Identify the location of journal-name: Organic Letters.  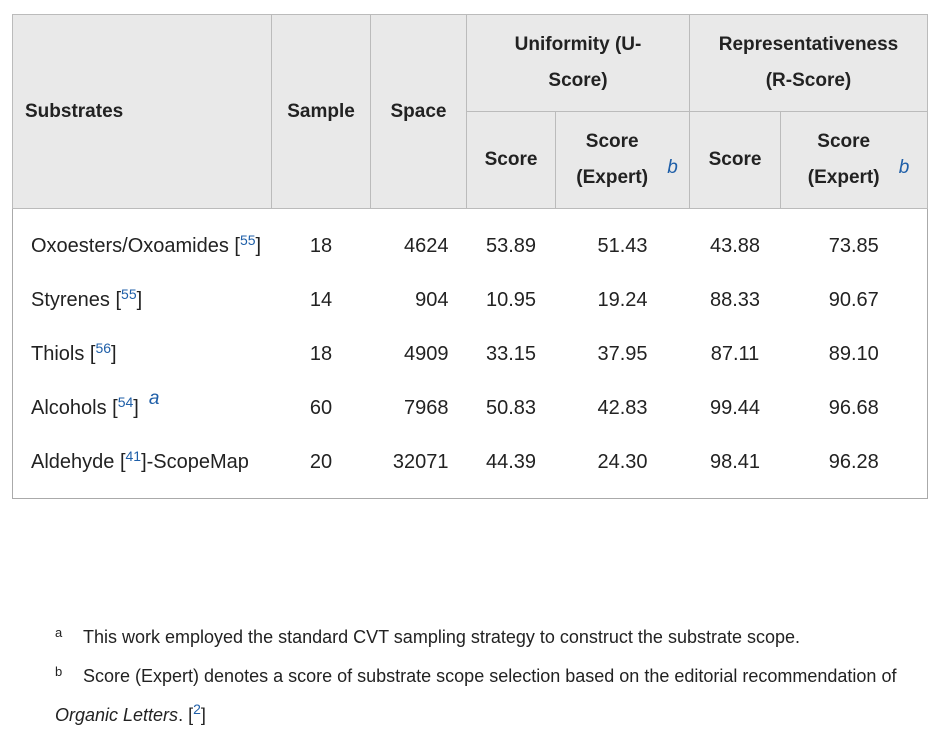
(117, 715).